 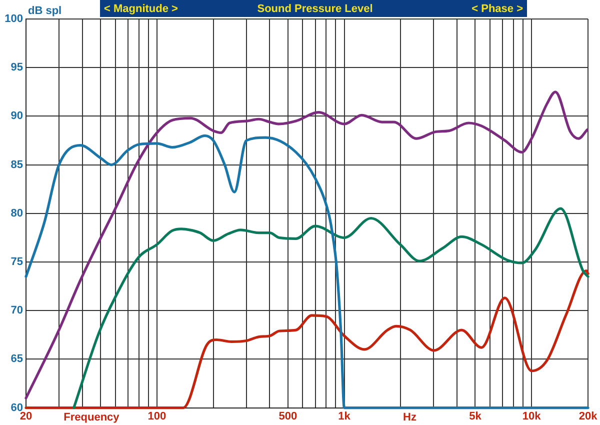 I want to click on y-tick-label: 70, so click(x=16, y=310).